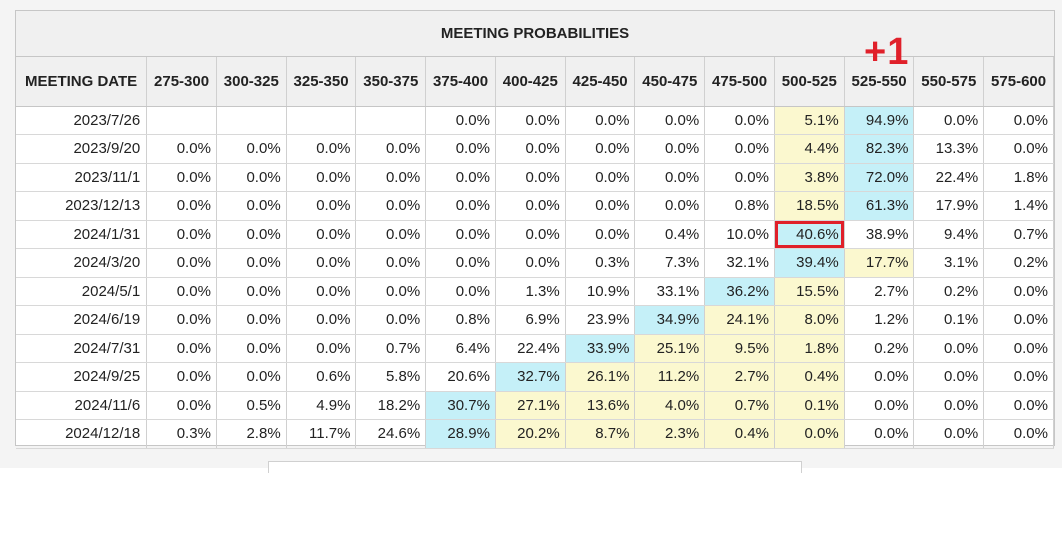 This screenshot has height=560, width=1062. What do you see at coordinates (460, 82) in the screenshot?
I see `rate-range-header: 375-400` at bounding box center [460, 82].